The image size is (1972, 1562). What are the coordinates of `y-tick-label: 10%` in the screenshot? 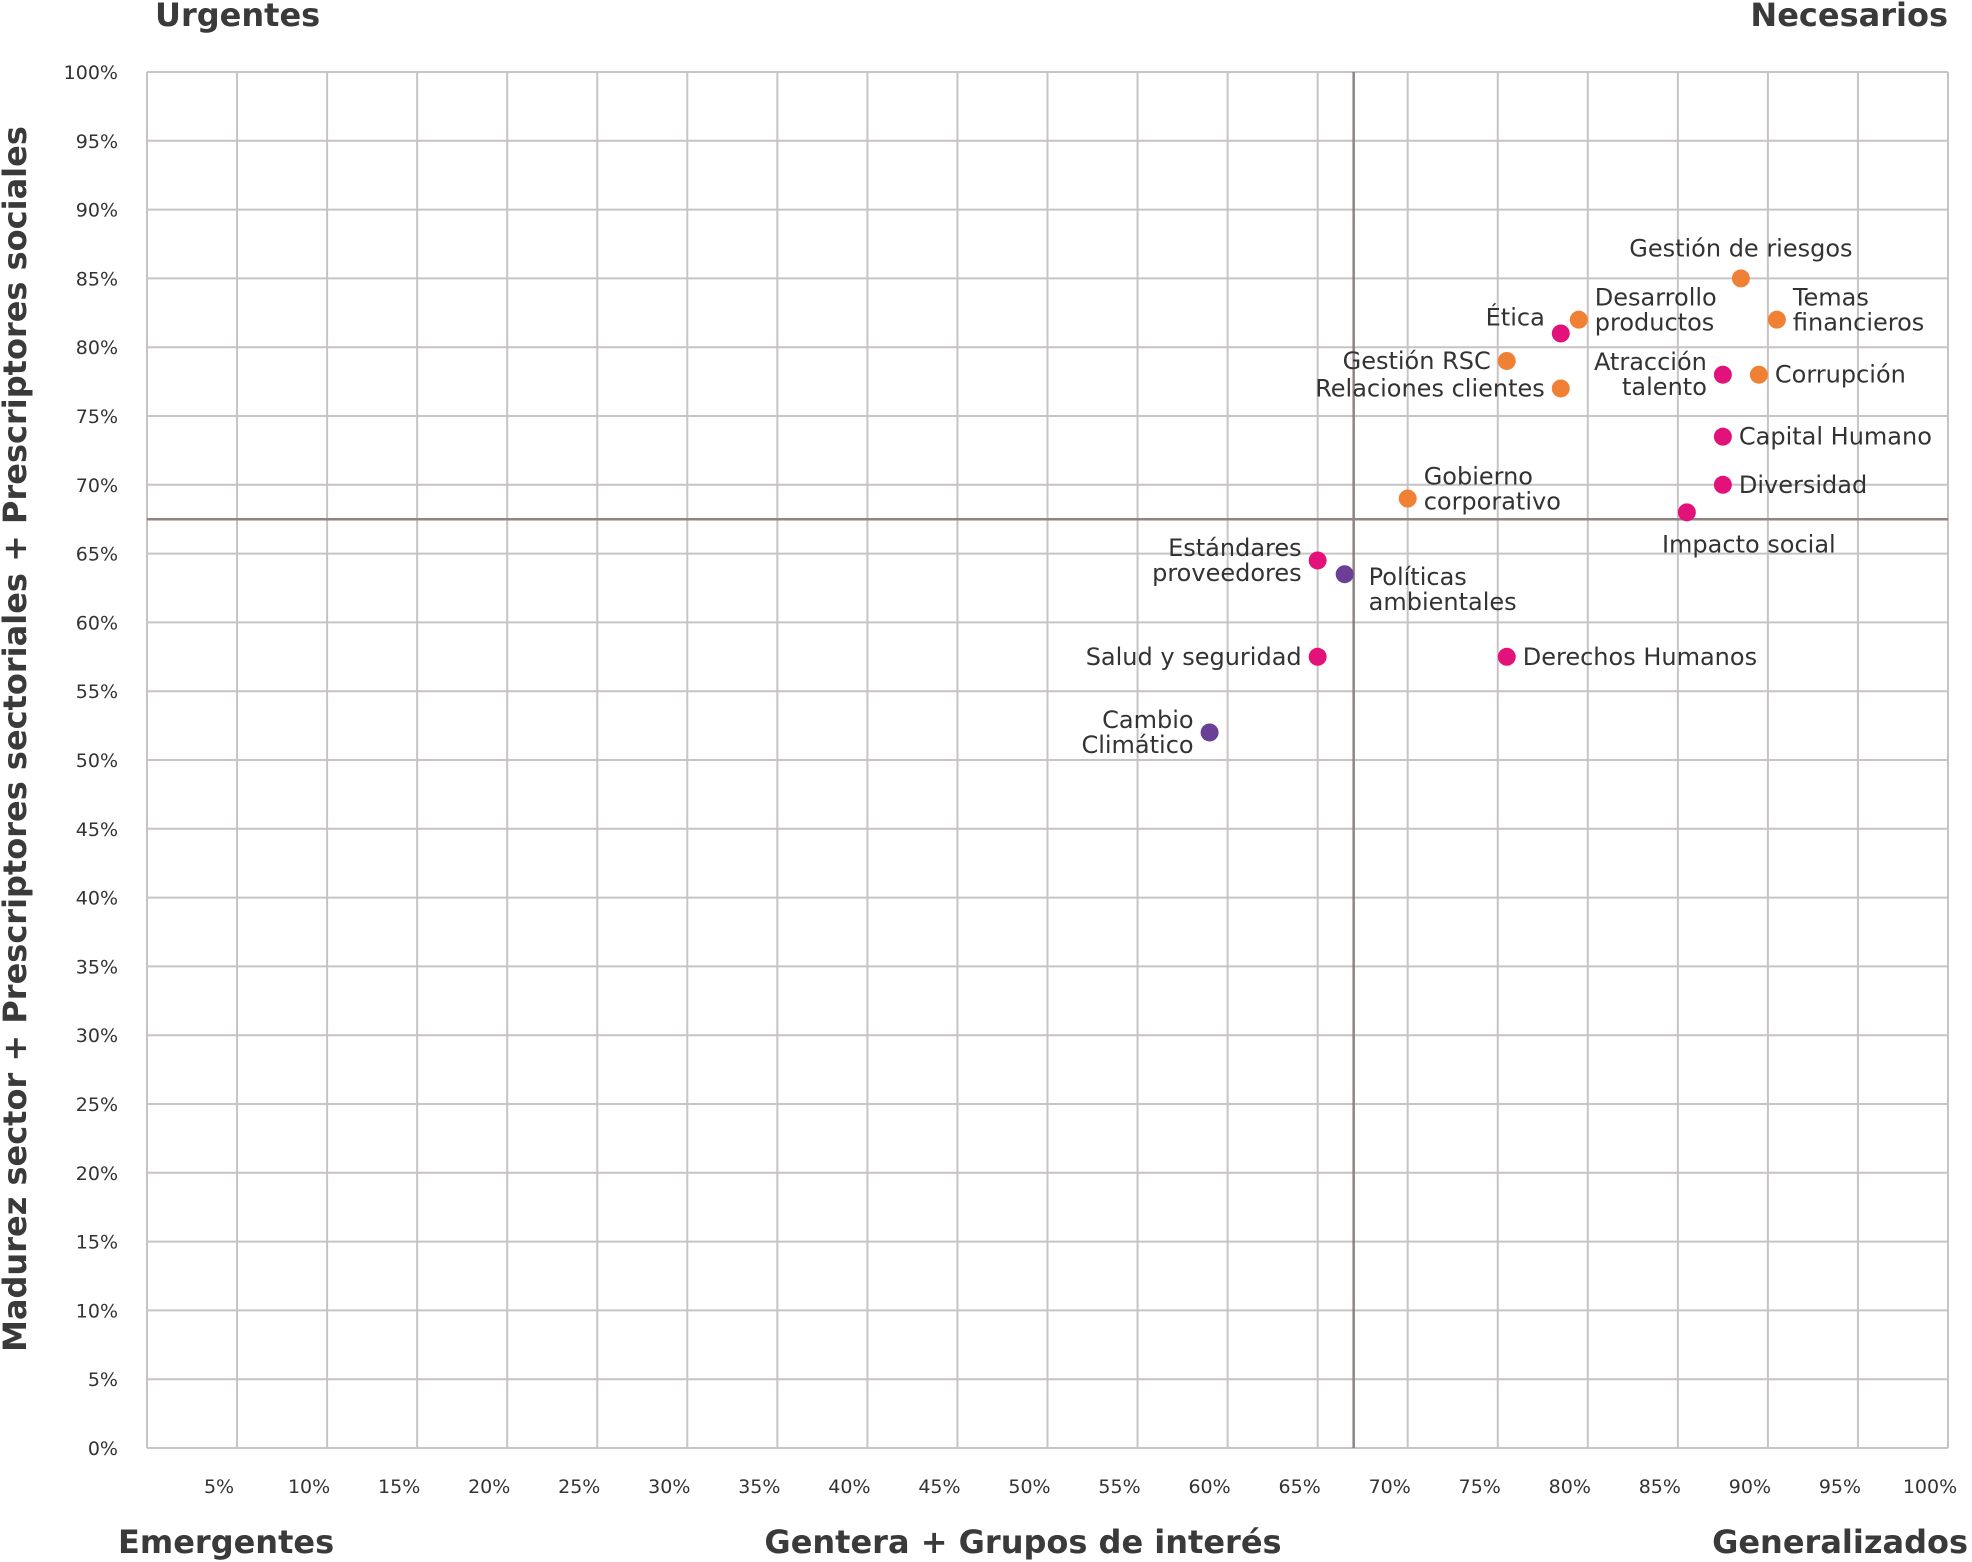 It's located at (97, 1311).